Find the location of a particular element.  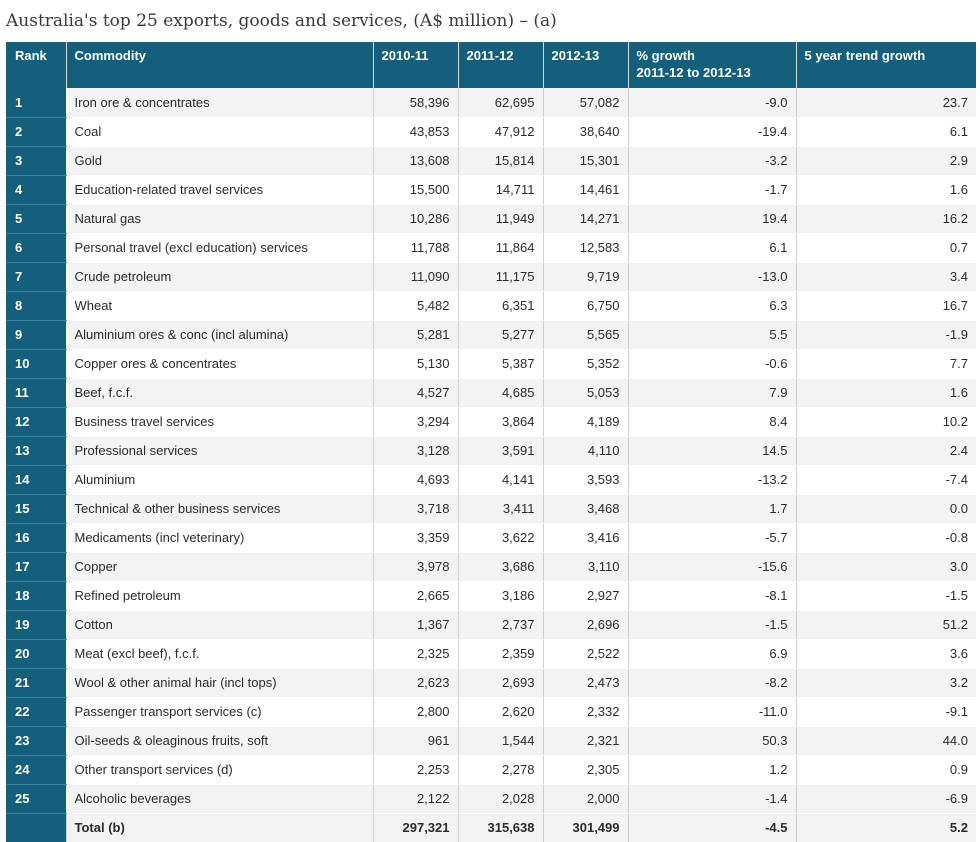

value-2012-13: 57,082 is located at coordinates (586, 103).